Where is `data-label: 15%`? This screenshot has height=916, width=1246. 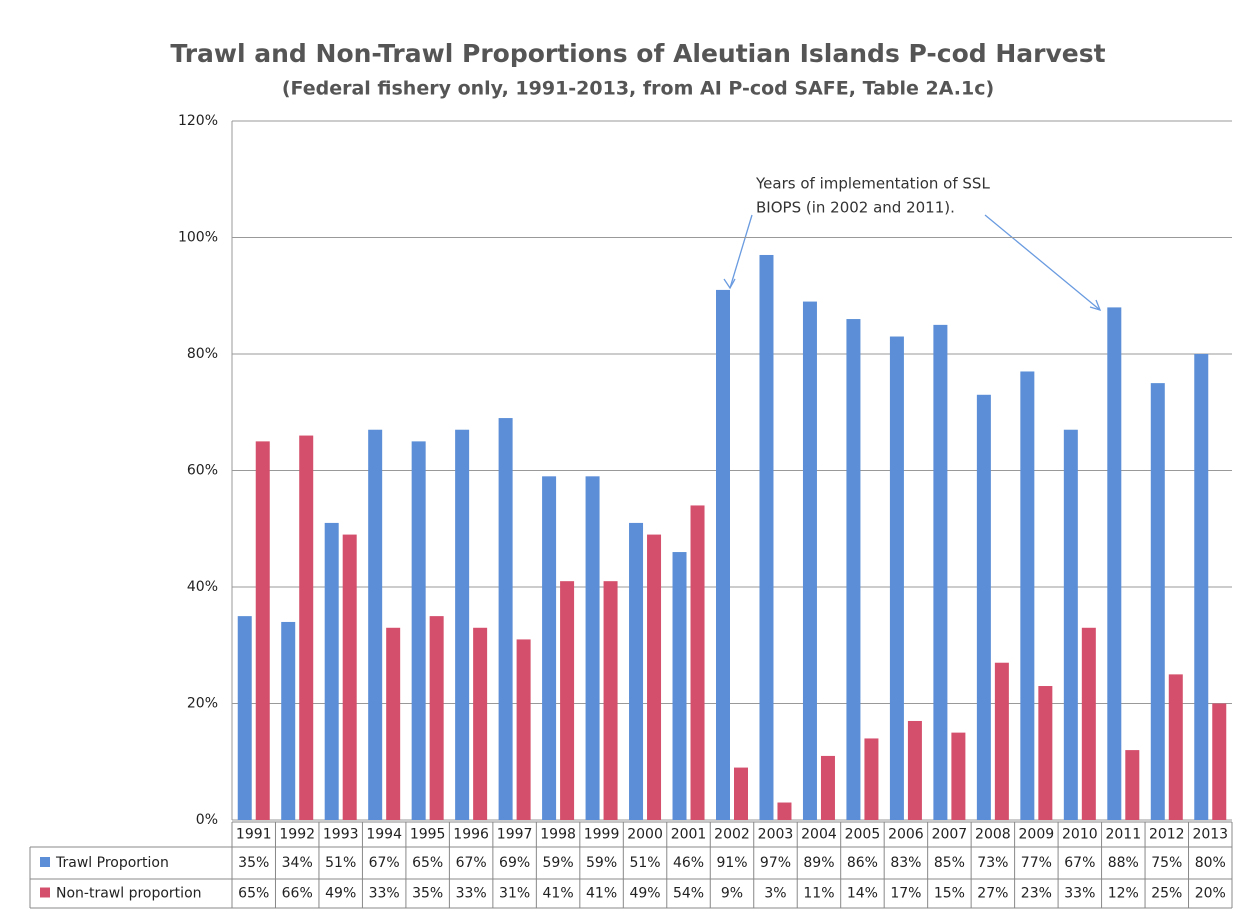
data-label: 15% is located at coordinates (949, 894).